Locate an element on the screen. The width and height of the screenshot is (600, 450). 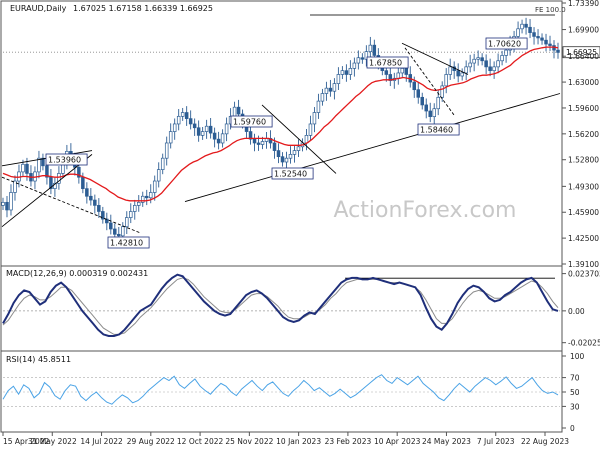
watermark: ActionForex.com is located at coordinates (425, 210).